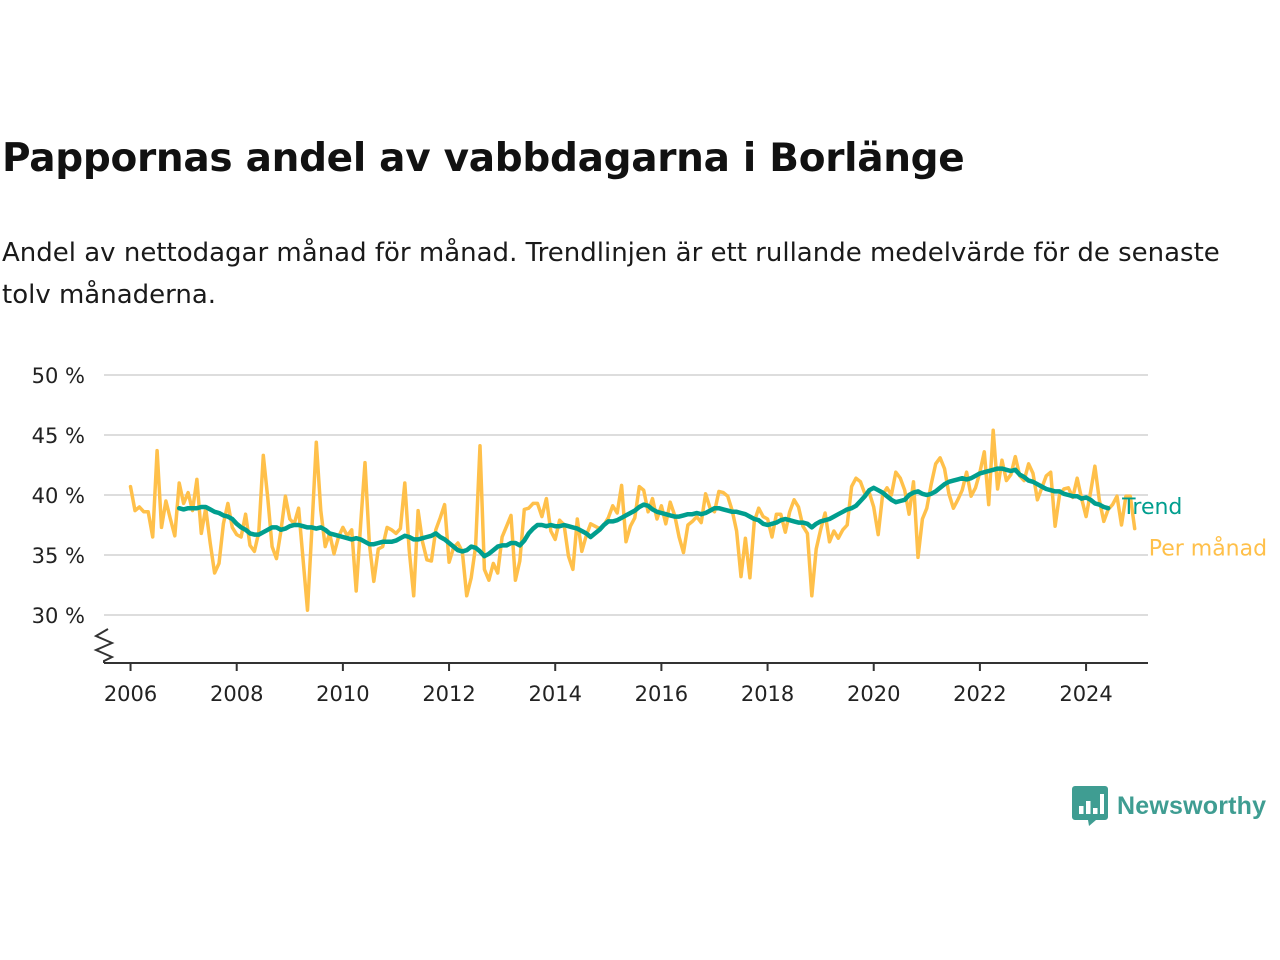  What do you see at coordinates (58, 556) in the screenshot?
I see `y-tick-label-35: 35 %` at bounding box center [58, 556].